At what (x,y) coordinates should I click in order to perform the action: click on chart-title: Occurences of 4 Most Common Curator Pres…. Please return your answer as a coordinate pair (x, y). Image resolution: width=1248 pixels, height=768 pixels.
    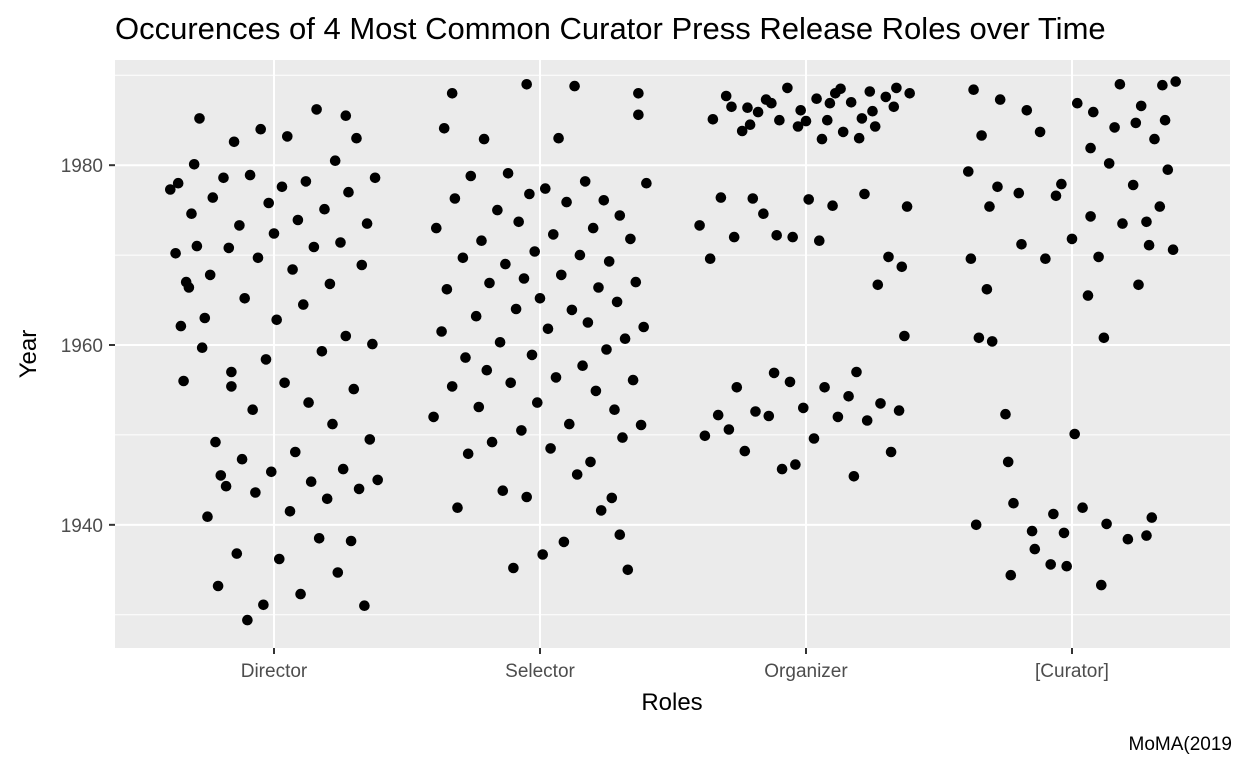
    Looking at the image, I should click on (610, 28).